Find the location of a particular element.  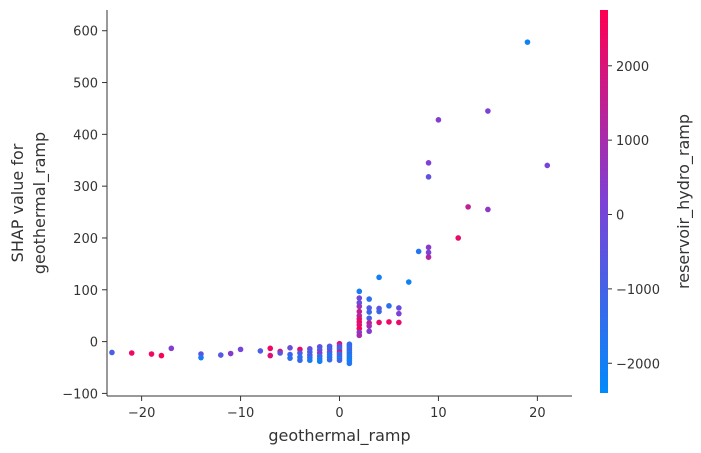

x-tick-label: −20 is located at coordinates (141, 413).